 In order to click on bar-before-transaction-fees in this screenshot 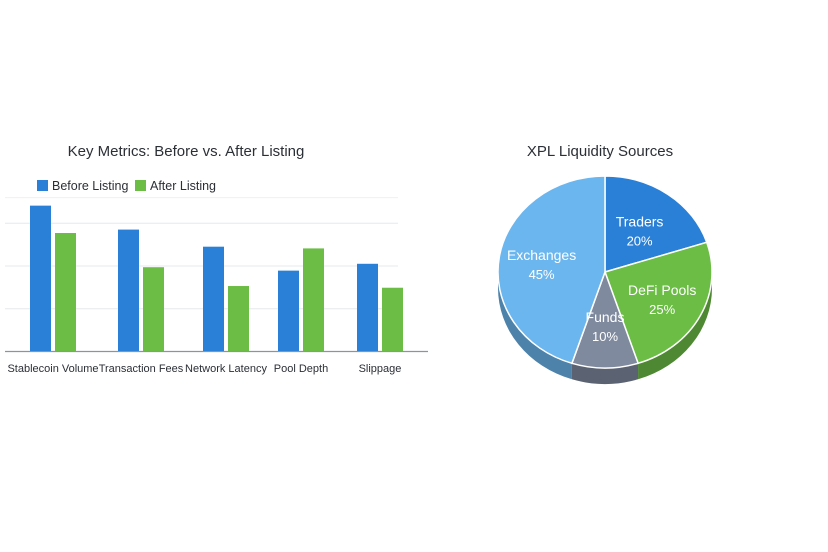, I will do `click(128, 290)`.